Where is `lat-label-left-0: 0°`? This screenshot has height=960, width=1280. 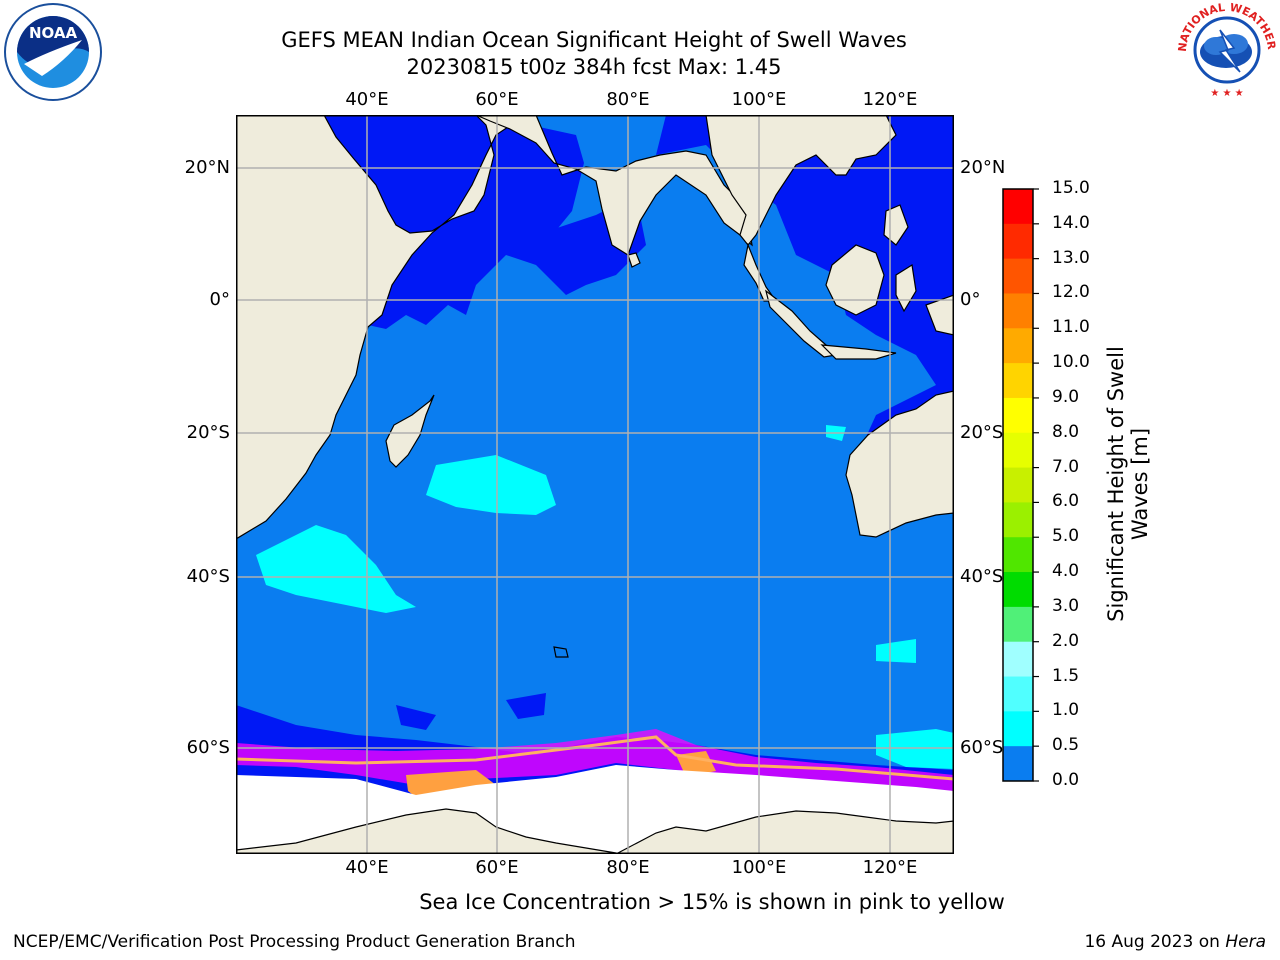 lat-label-left-0: 0° is located at coordinates (219, 299).